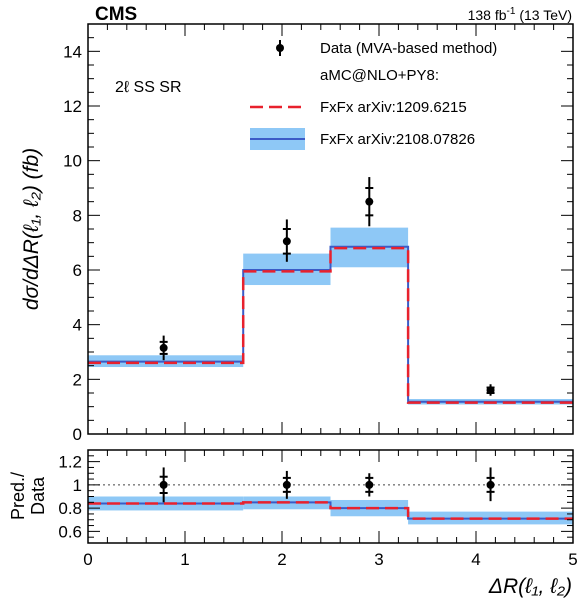  Describe the element at coordinates (572, 559) in the screenshot. I see `x-tick-label: 5` at that location.